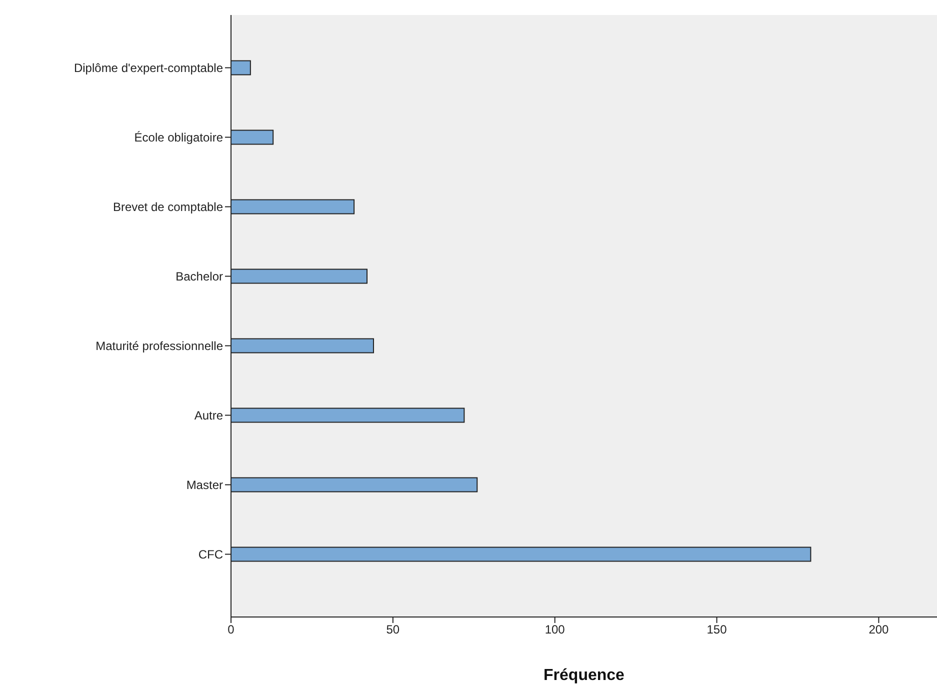  Describe the element at coordinates (149, 68) in the screenshot. I see `y-tick-label: Diplôme d'expert-comptable` at that location.